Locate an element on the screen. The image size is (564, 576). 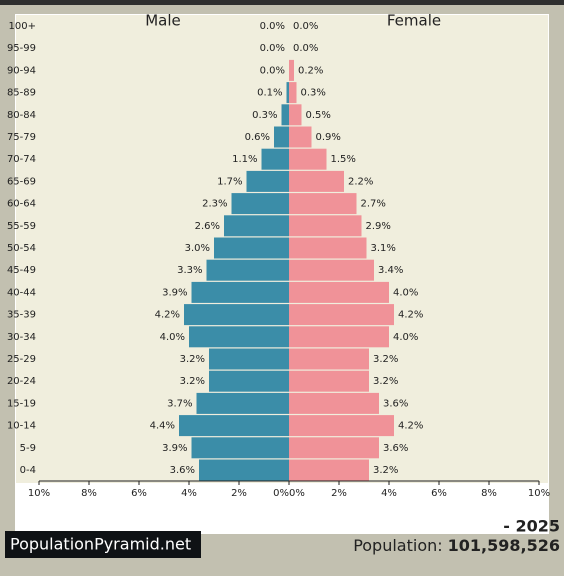
age-label: 55-59 is located at coordinates (21, 226).